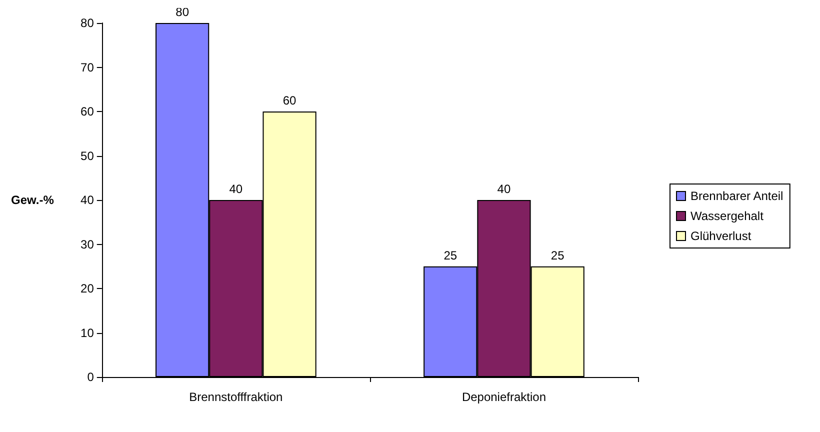  I want to click on y-tick-label: 20, so click(87, 289).